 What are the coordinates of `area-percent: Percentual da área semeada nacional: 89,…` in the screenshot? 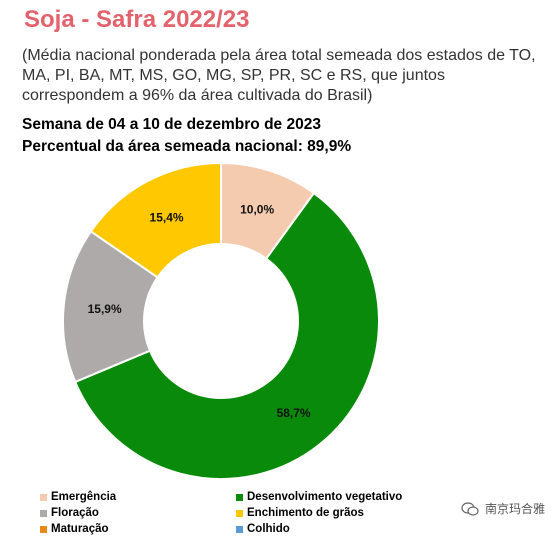 It's located at (187, 146).